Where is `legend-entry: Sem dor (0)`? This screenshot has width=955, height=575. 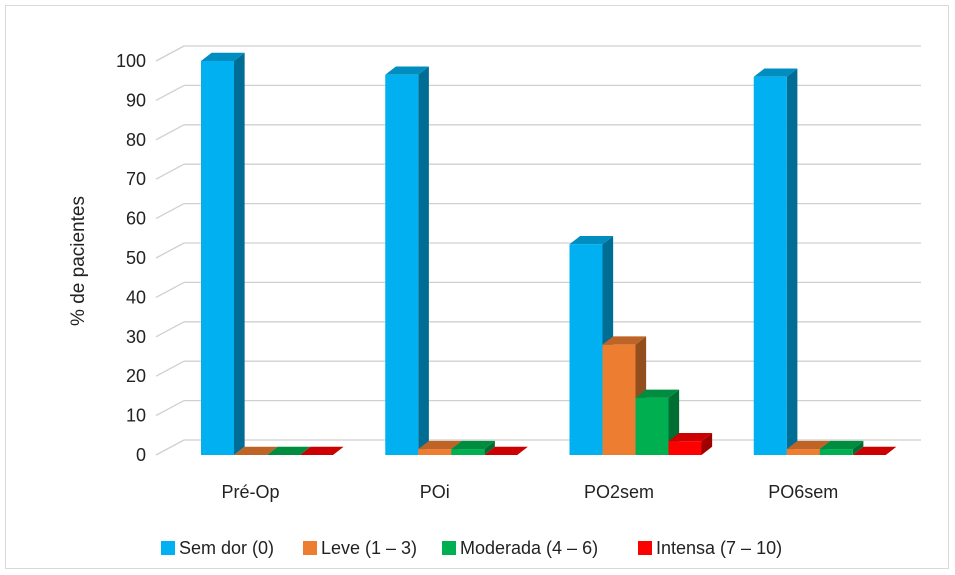 legend-entry: Sem dor (0) is located at coordinates (217, 548).